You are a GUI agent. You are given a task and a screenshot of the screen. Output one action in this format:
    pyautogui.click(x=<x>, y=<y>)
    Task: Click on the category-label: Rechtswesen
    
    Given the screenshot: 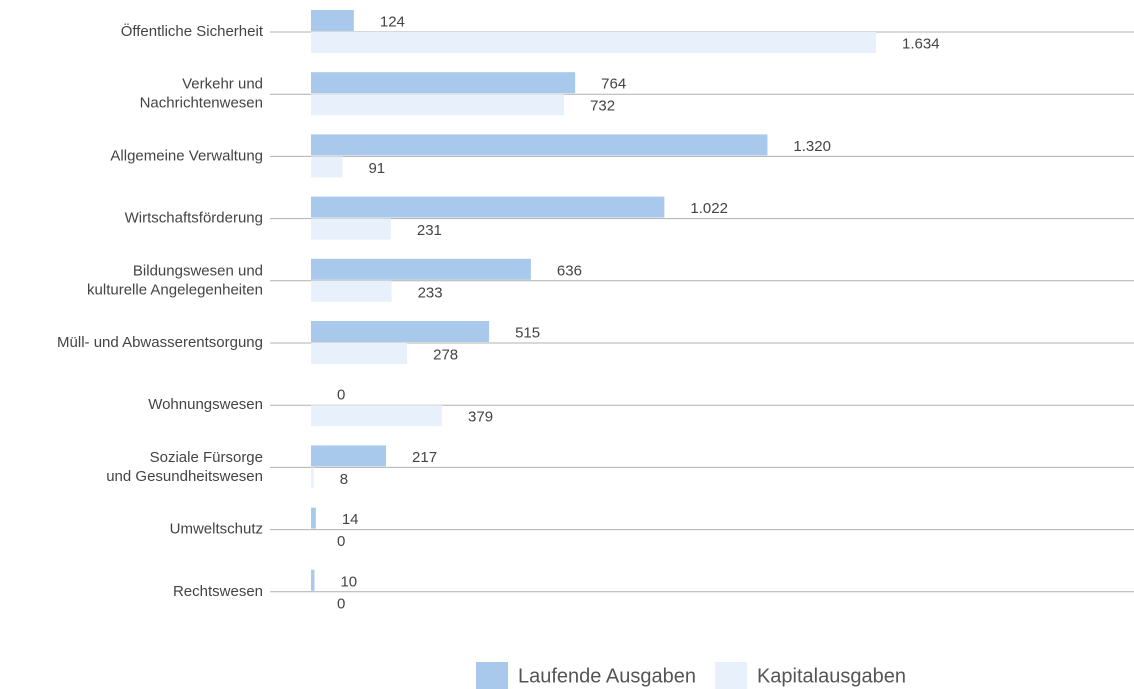 What is the action you would take?
    pyautogui.click(x=218, y=591)
    